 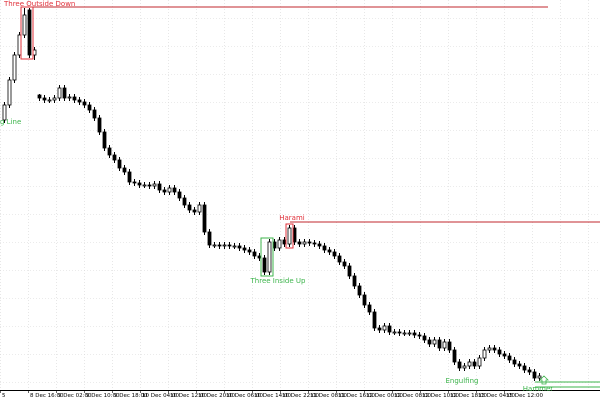 What do you see at coordinates (278, 281) in the screenshot?
I see `pattern-label: Three Inside Up` at bounding box center [278, 281].